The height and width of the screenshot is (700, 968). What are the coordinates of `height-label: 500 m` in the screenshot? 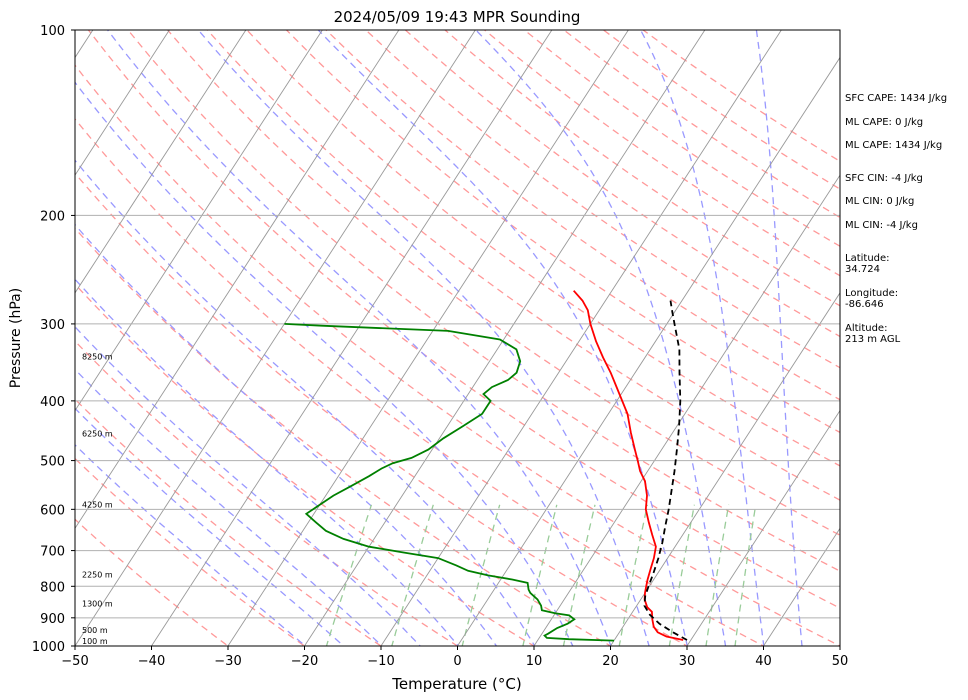 It's located at (95, 630).